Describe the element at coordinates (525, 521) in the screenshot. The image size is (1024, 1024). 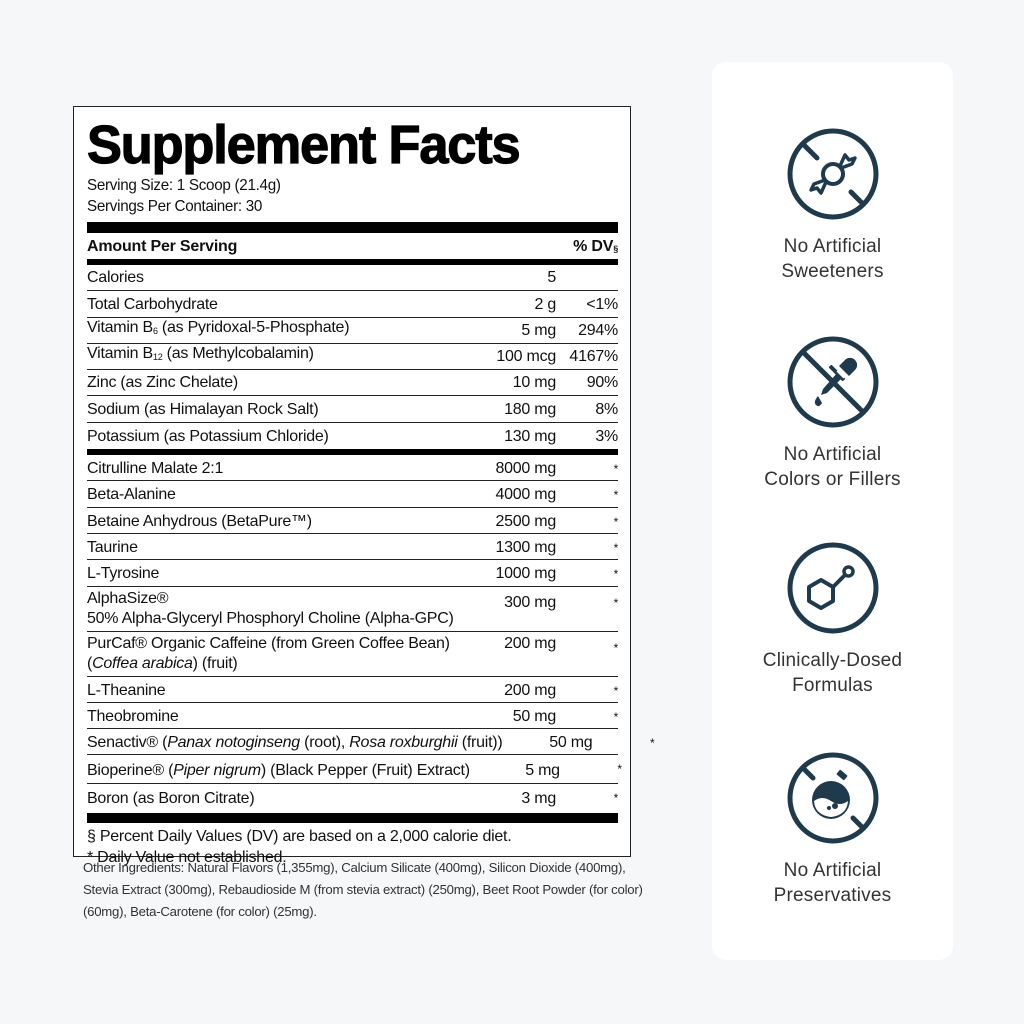
I see `ingredient-amount: 2500 mg` at that location.